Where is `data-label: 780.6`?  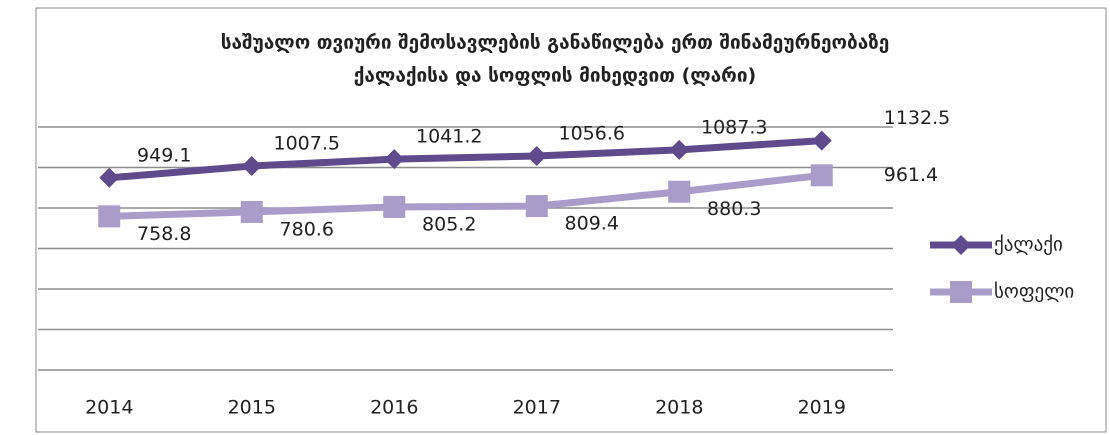
data-label: 780.6 is located at coordinates (307, 229).